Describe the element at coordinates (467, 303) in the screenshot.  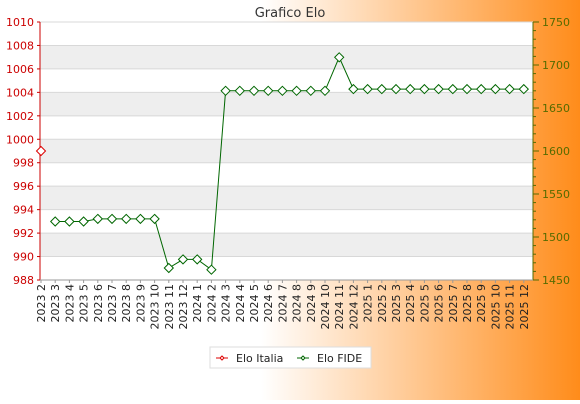
I see `x-axis-tick-label: 2025 8` at that location.